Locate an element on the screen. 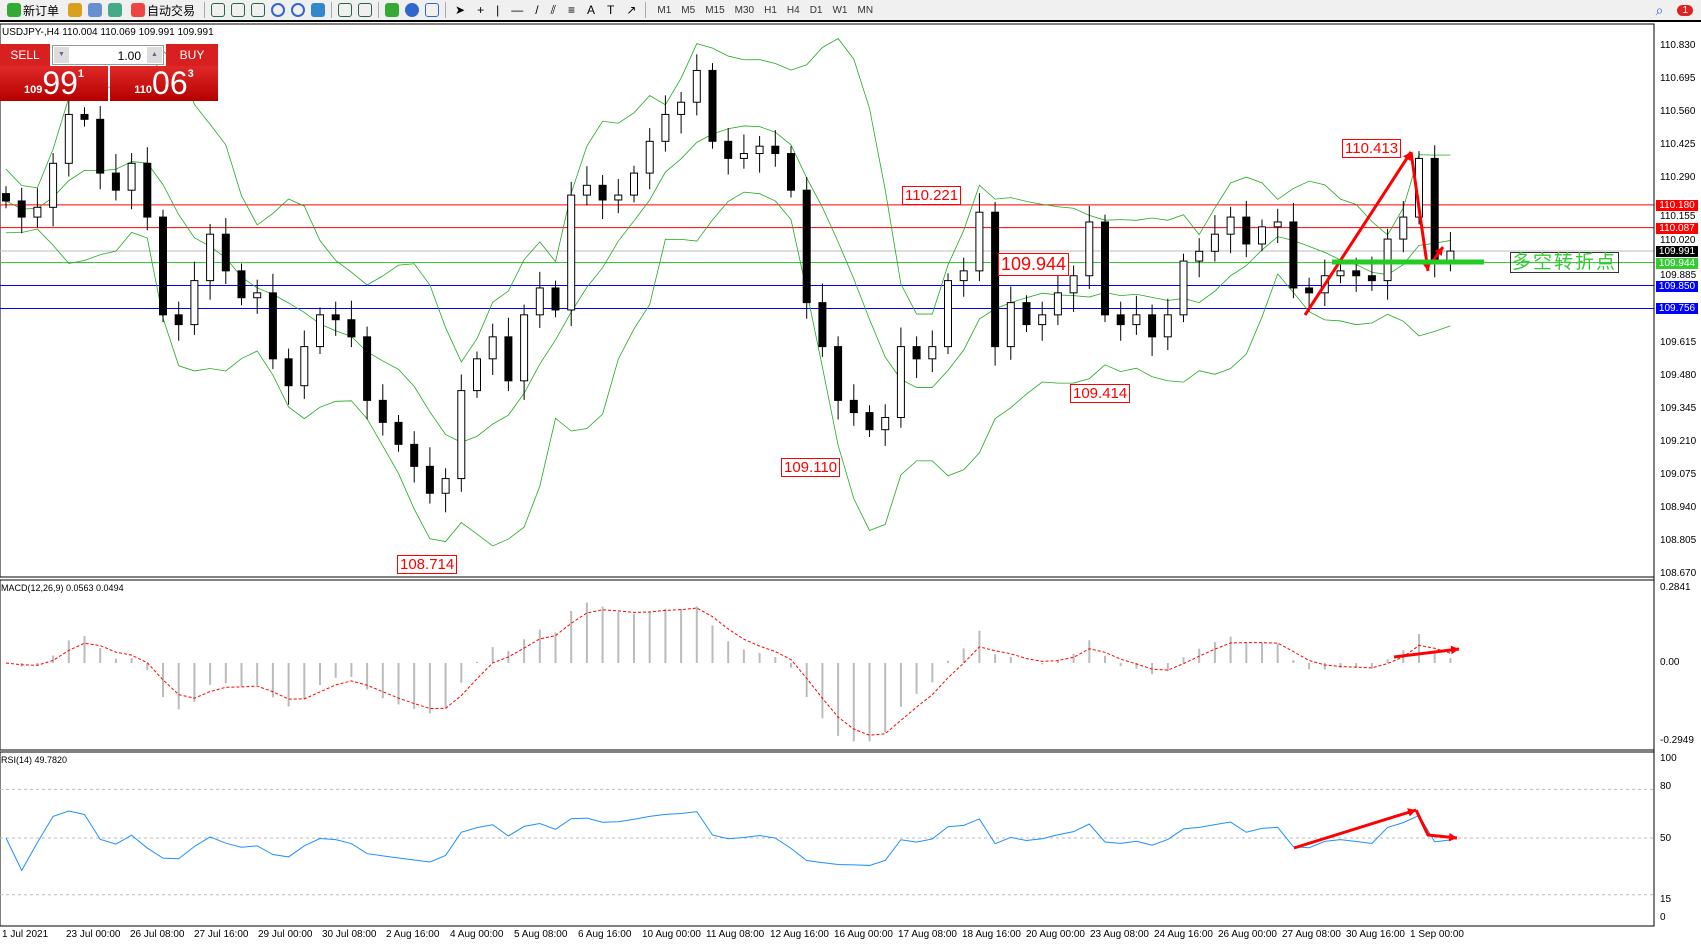 This screenshot has width=1701, height=948. arrows-icon: ↗ is located at coordinates (631, 10).